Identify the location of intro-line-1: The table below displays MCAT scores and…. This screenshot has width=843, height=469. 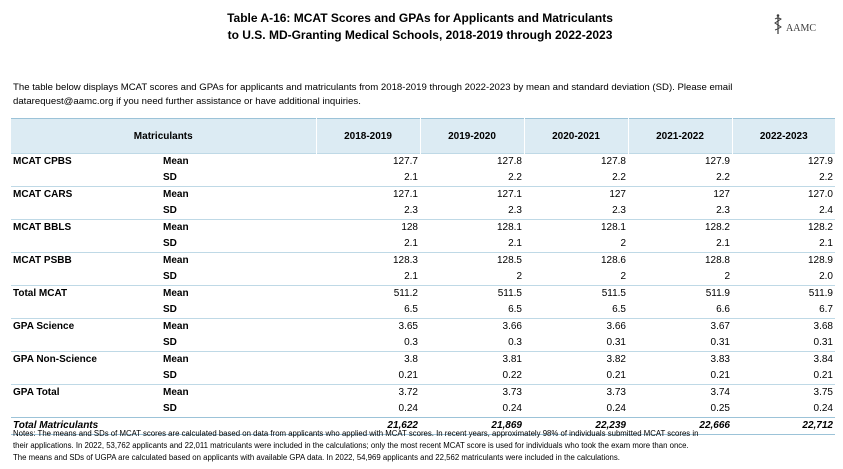
(373, 87).